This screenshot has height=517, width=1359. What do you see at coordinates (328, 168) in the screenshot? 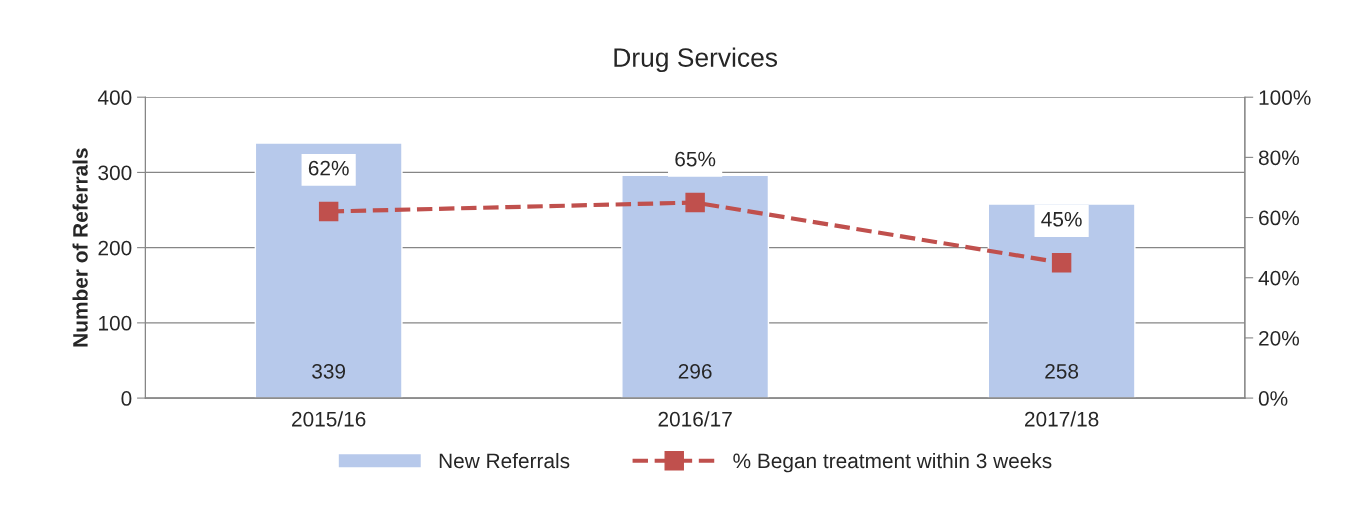
I see `data-label: 62%` at bounding box center [328, 168].